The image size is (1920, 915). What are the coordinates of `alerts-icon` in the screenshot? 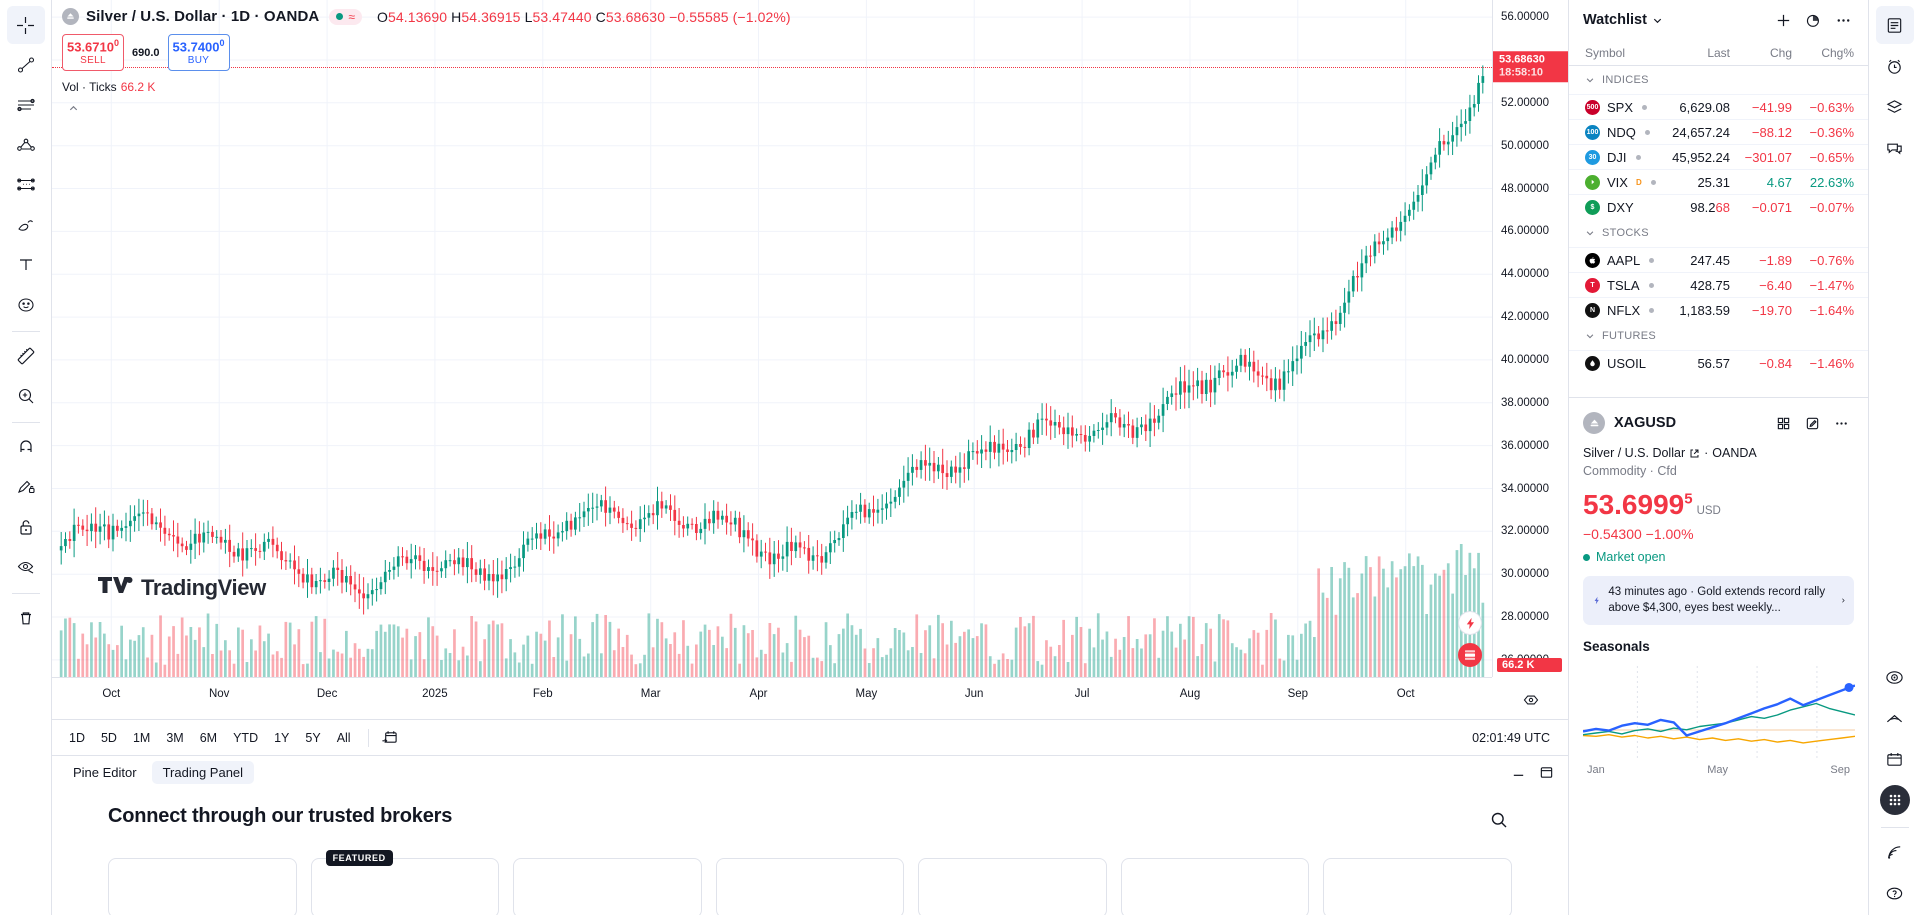 It's located at (1895, 66).